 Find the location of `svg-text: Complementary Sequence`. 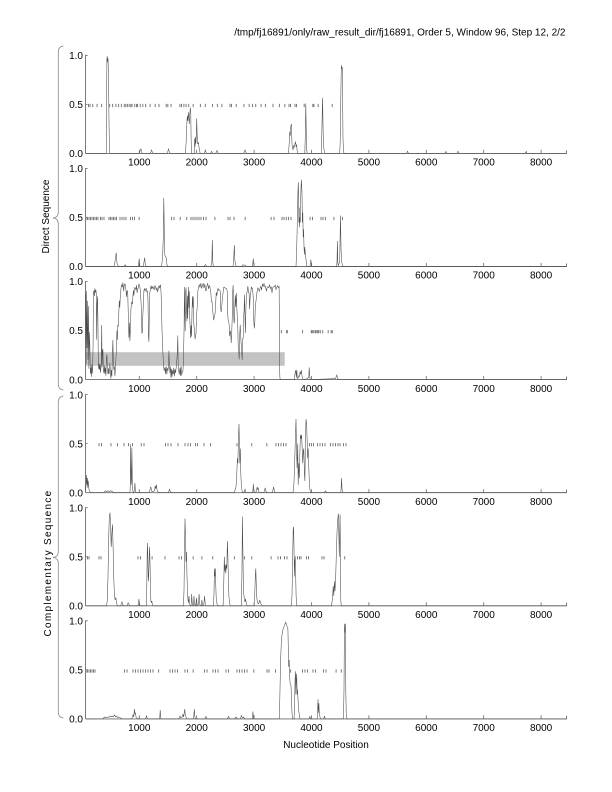

svg-text: Complementary Sequence is located at coordinates (48, 563).